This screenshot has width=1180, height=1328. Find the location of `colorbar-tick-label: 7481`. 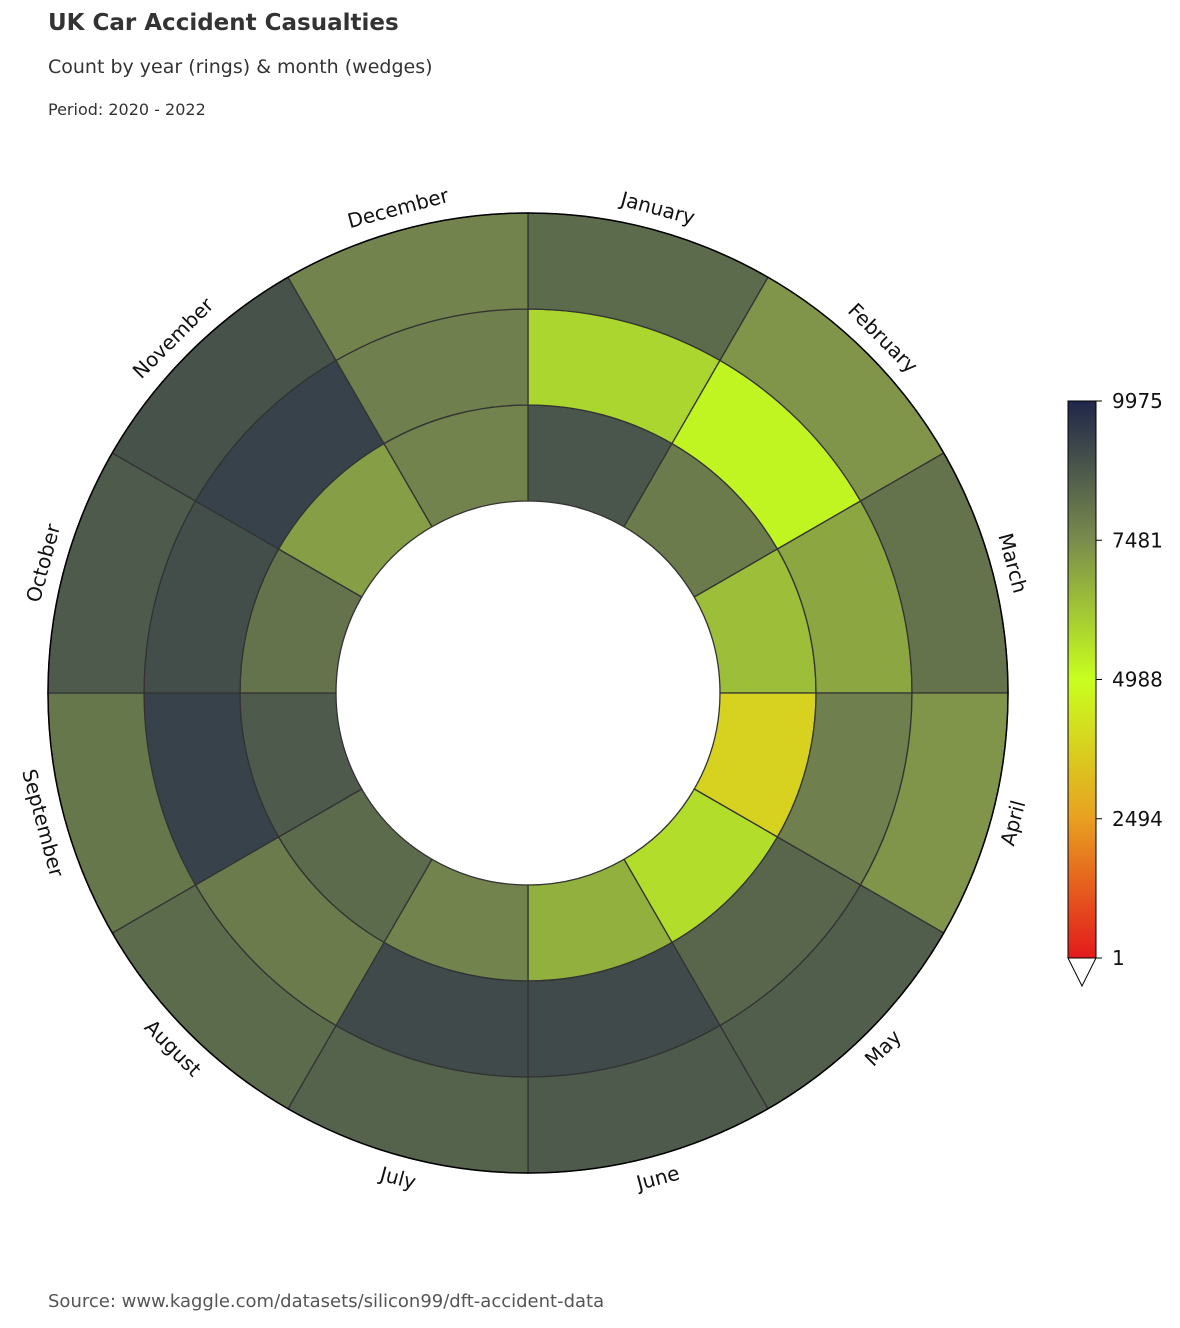

colorbar-tick-label: 7481 is located at coordinates (1137, 540).